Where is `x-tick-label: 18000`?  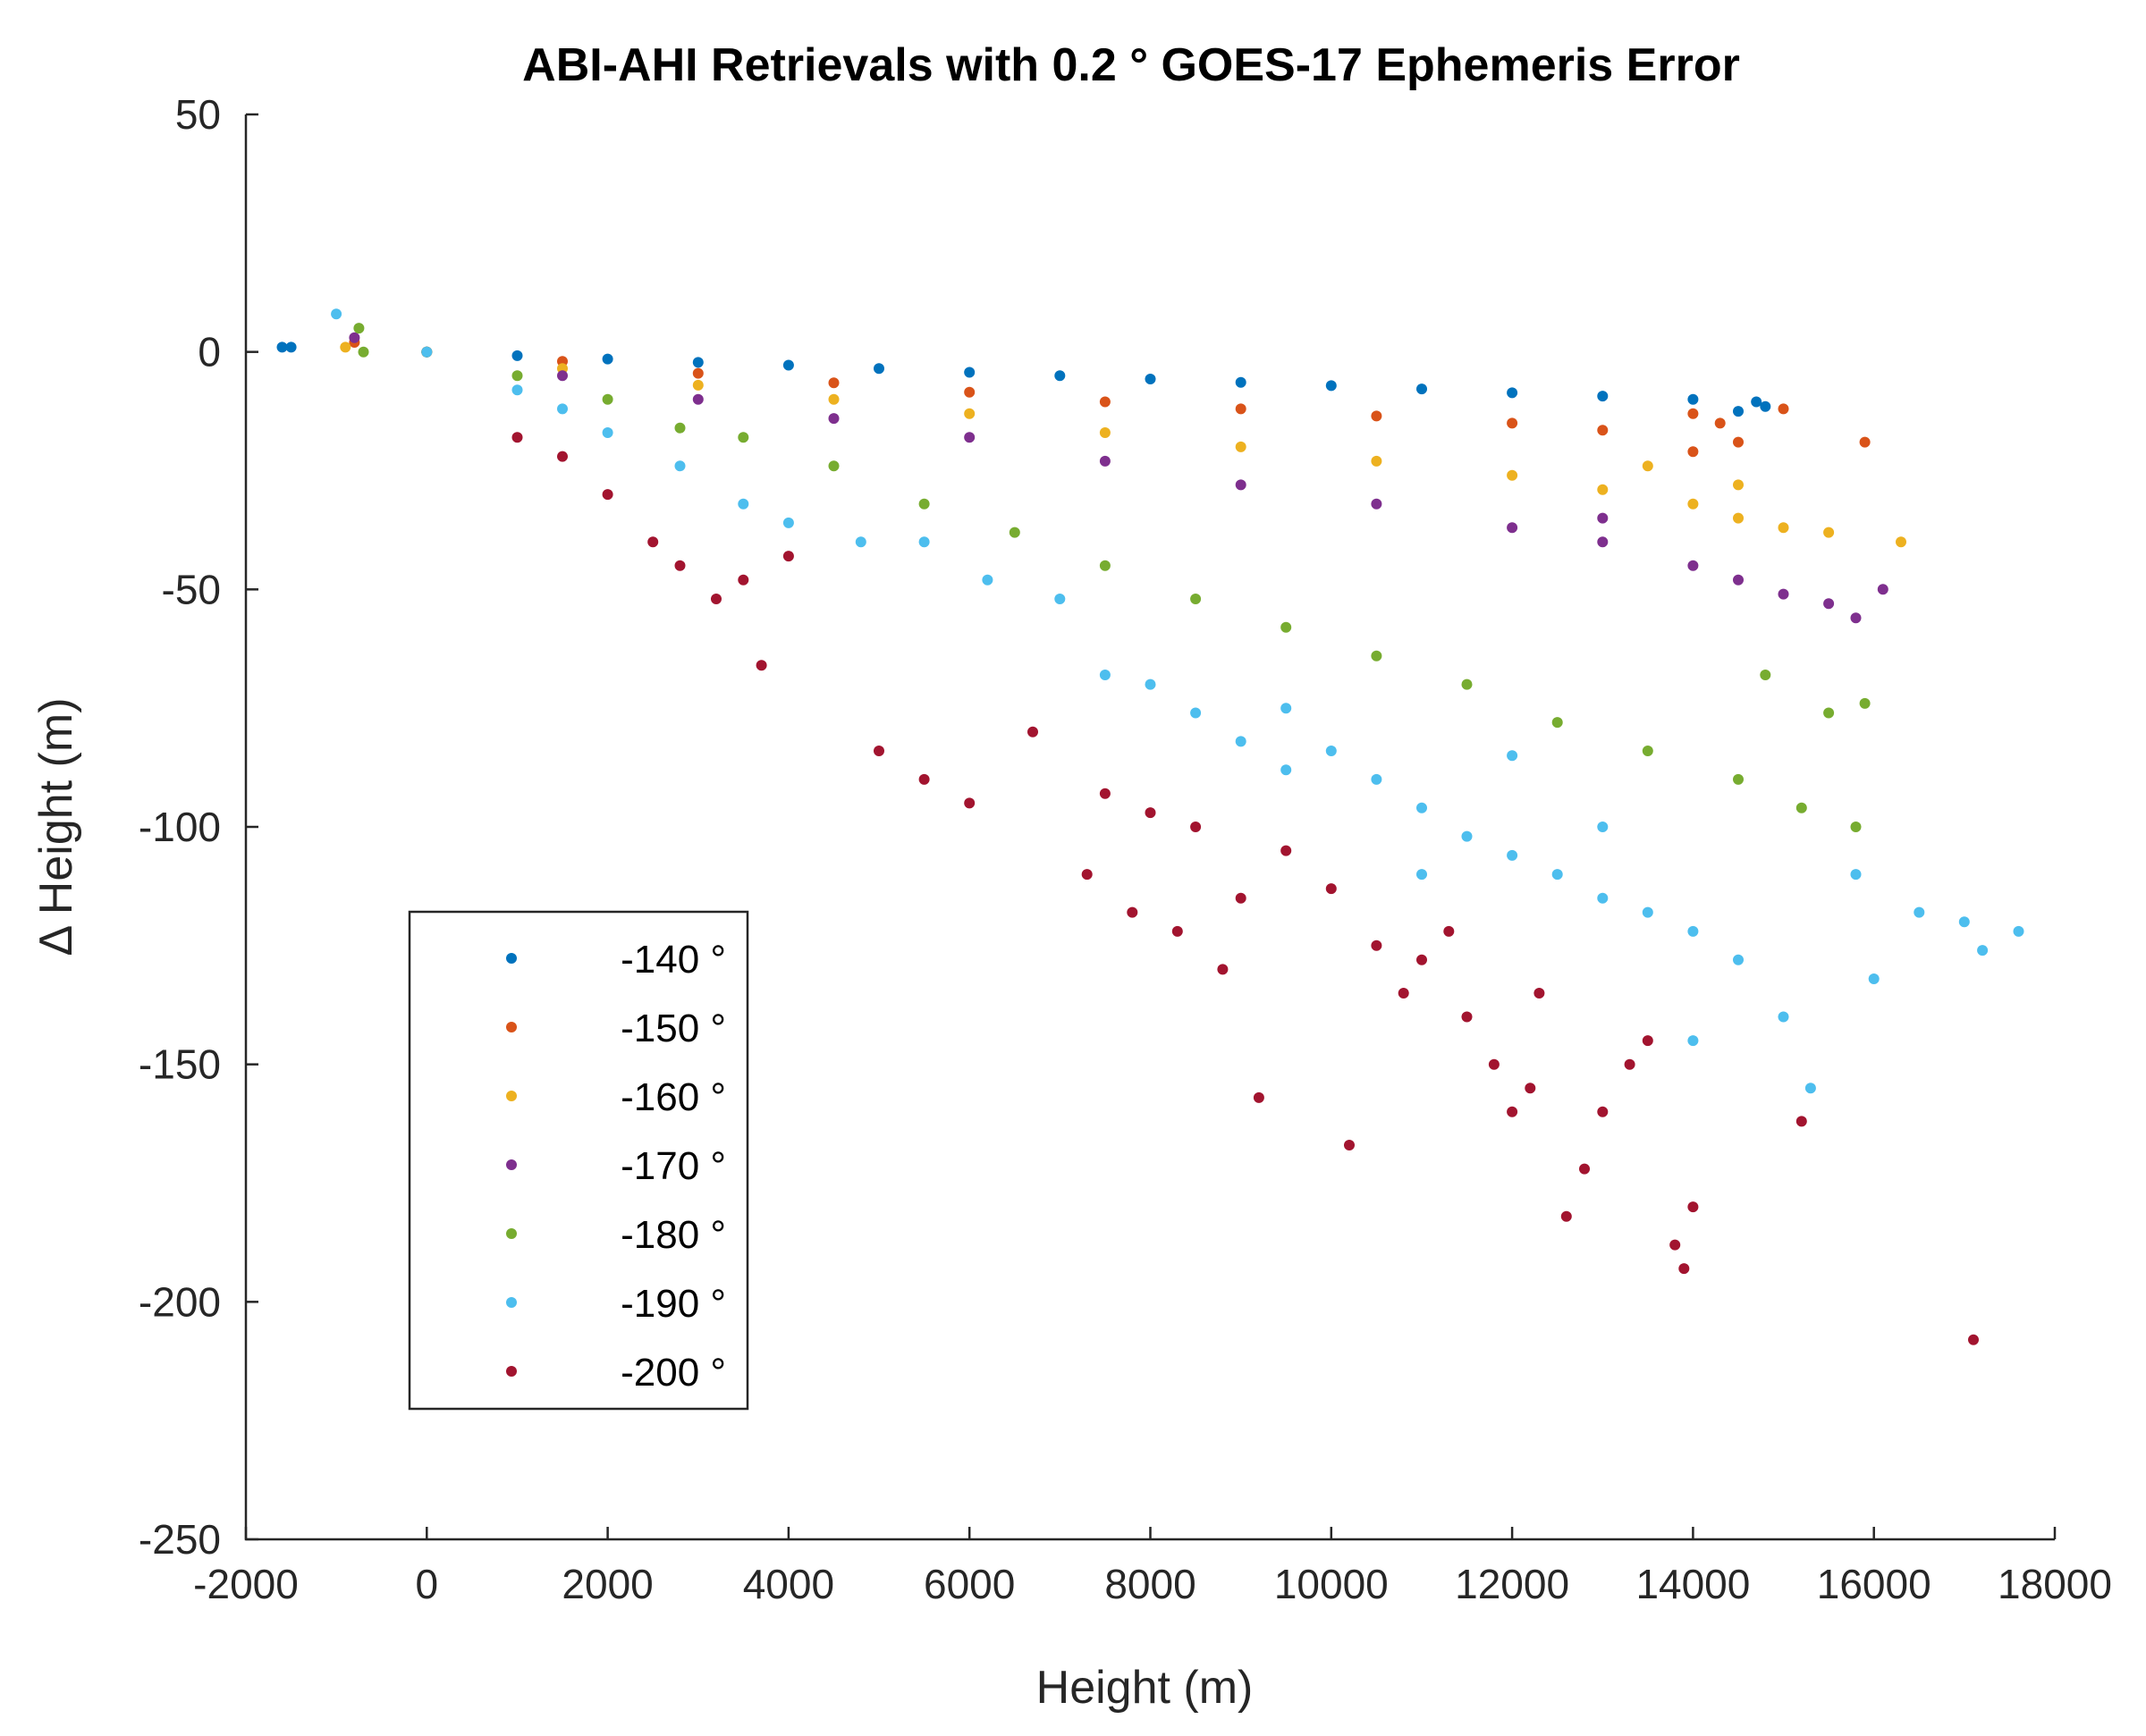 x-tick-label: 18000 is located at coordinates (2055, 1584).